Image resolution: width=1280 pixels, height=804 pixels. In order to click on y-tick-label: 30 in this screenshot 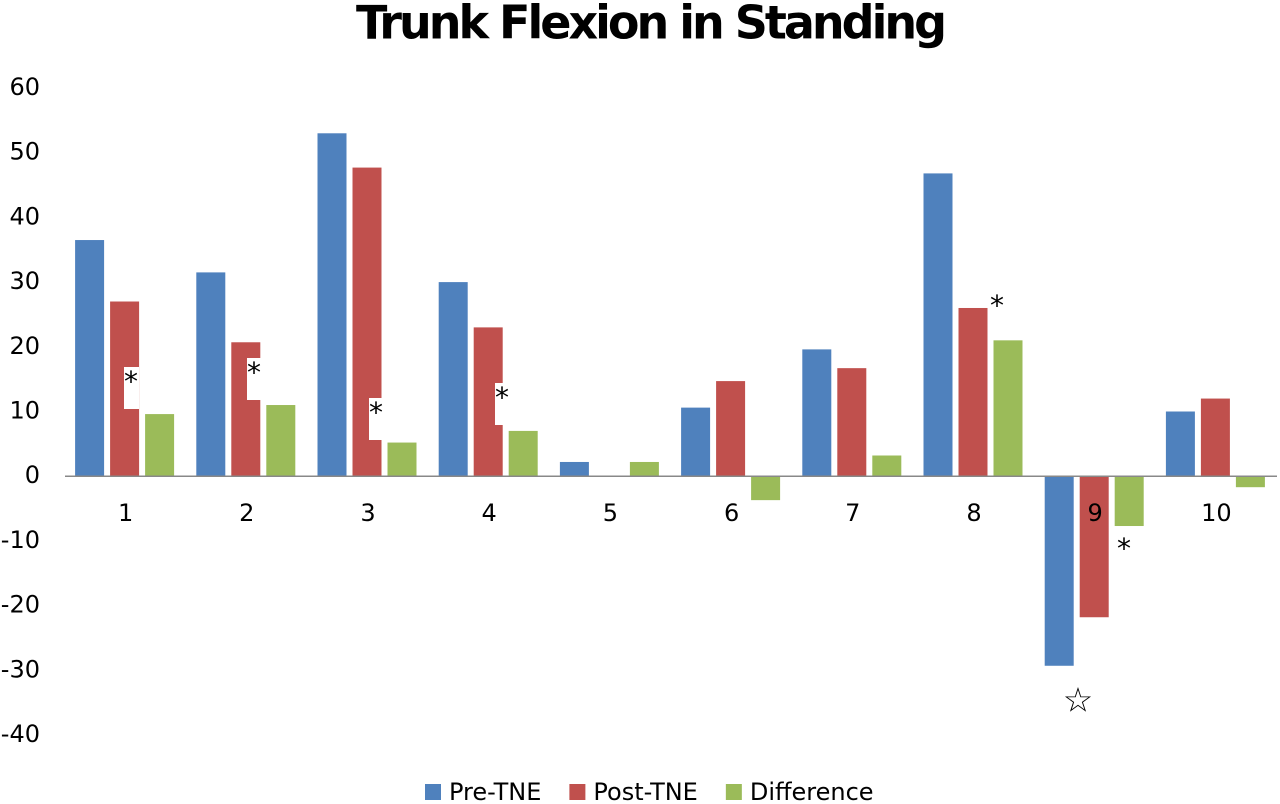, I will do `click(24, 281)`.